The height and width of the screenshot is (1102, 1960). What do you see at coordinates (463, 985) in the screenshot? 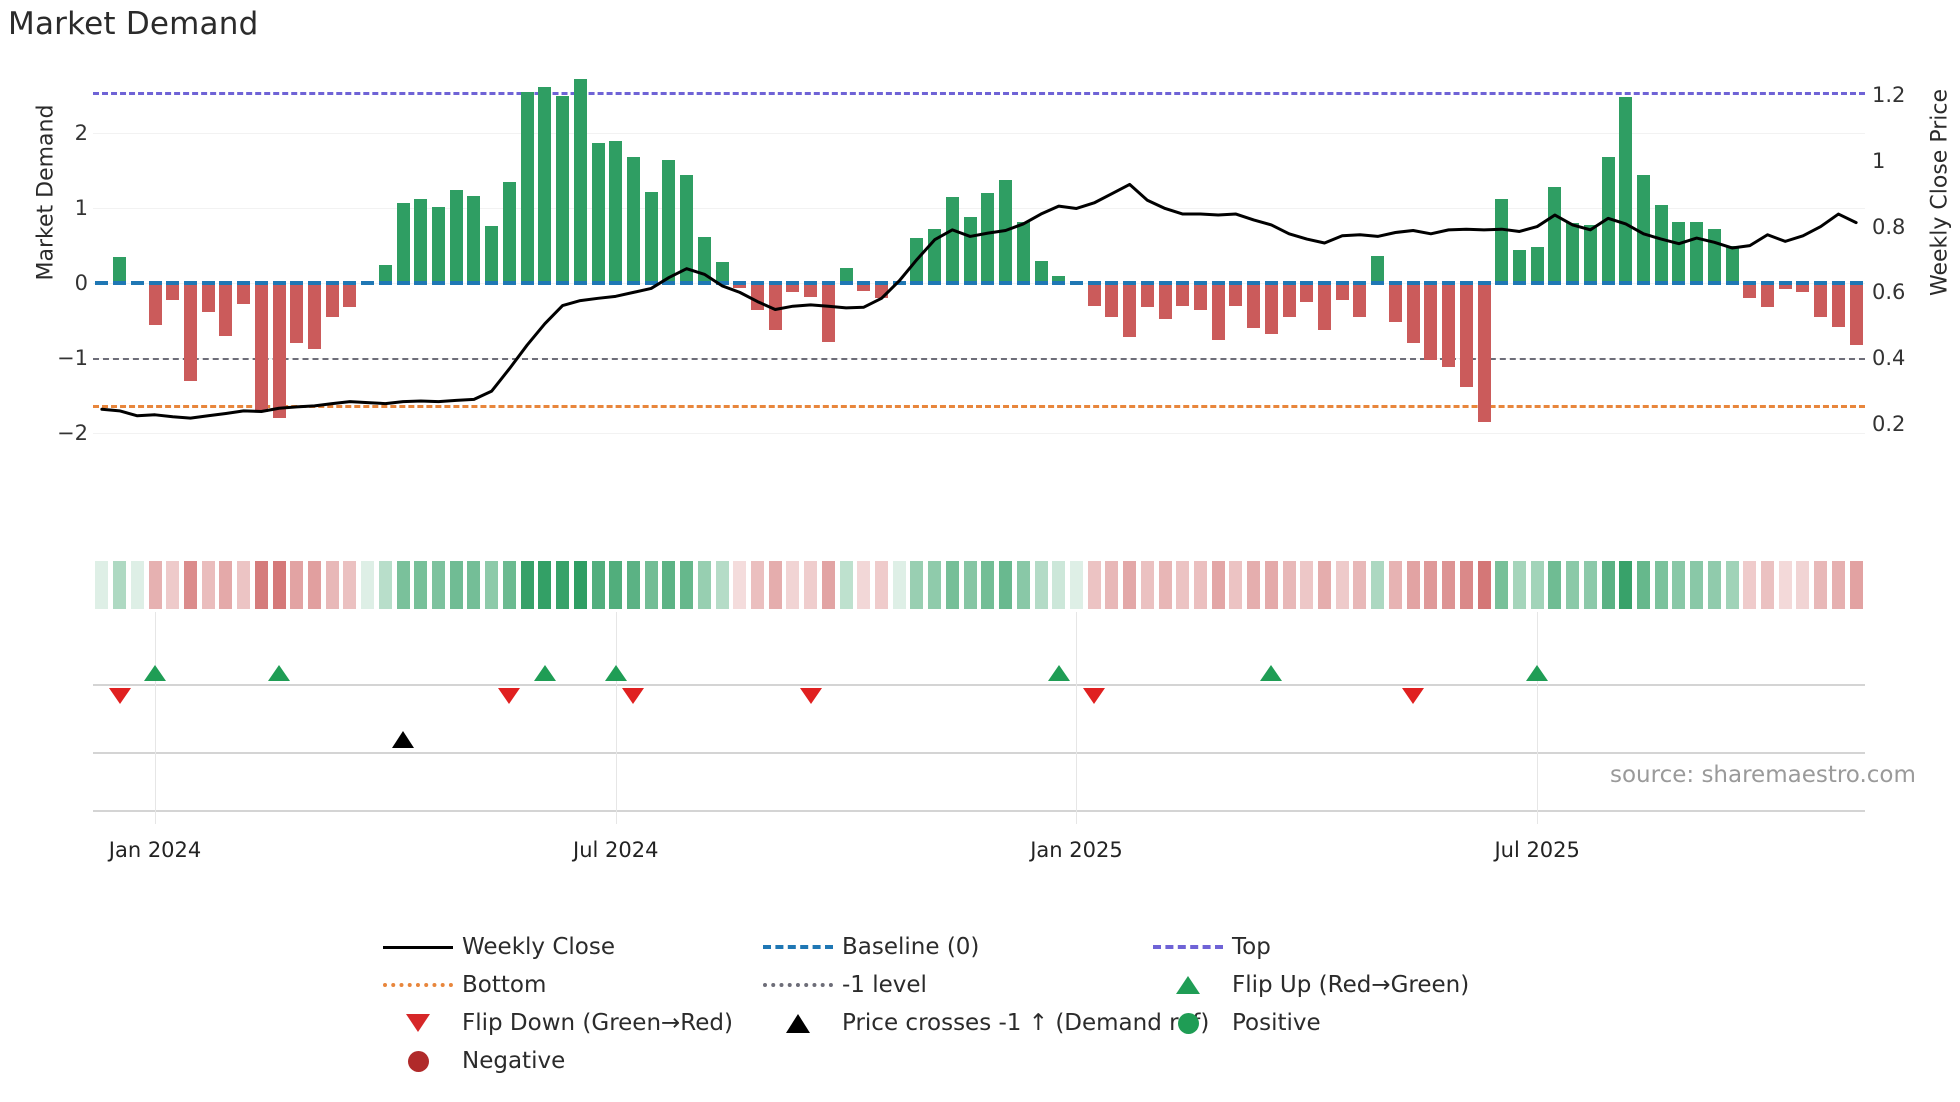
I see `legend-item: Bottom` at bounding box center [463, 985].